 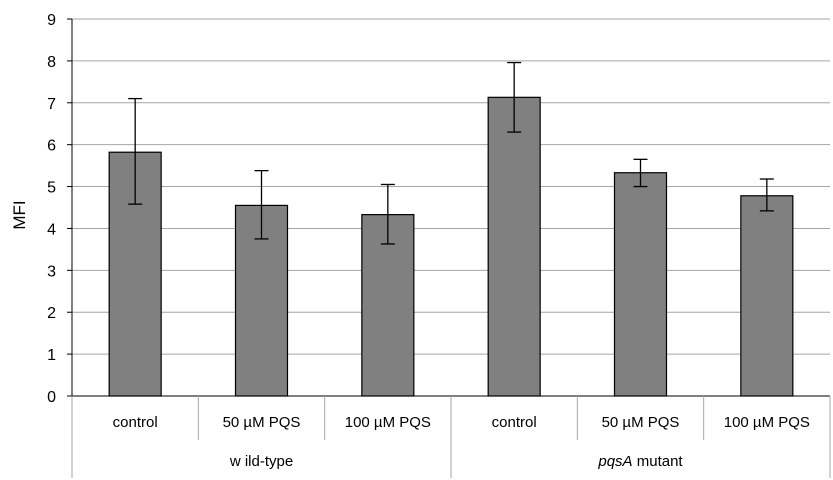 What do you see at coordinates (658, 461) in the screenshot?
I see `group-label-rest: mutant` at bounding box center [658, 461].